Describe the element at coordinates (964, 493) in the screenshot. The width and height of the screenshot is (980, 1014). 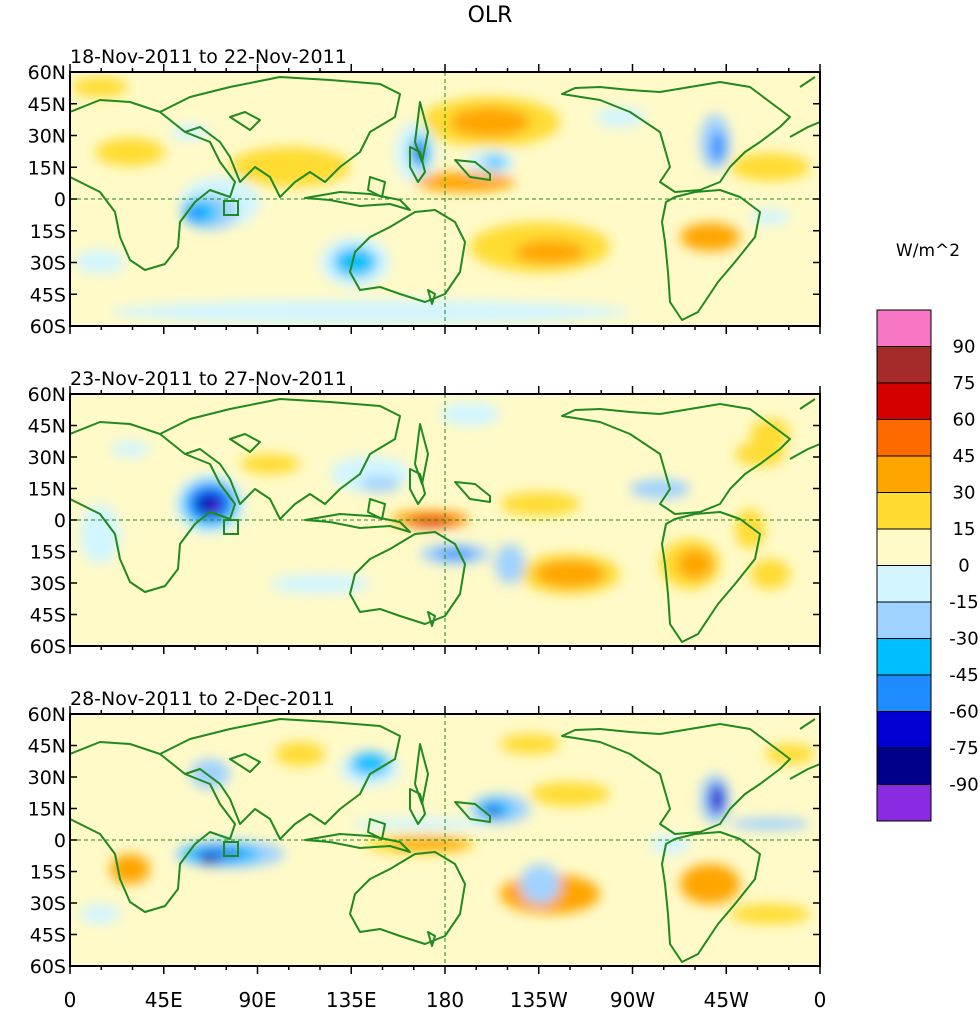
I see `colorbar-label: 30` at that location.